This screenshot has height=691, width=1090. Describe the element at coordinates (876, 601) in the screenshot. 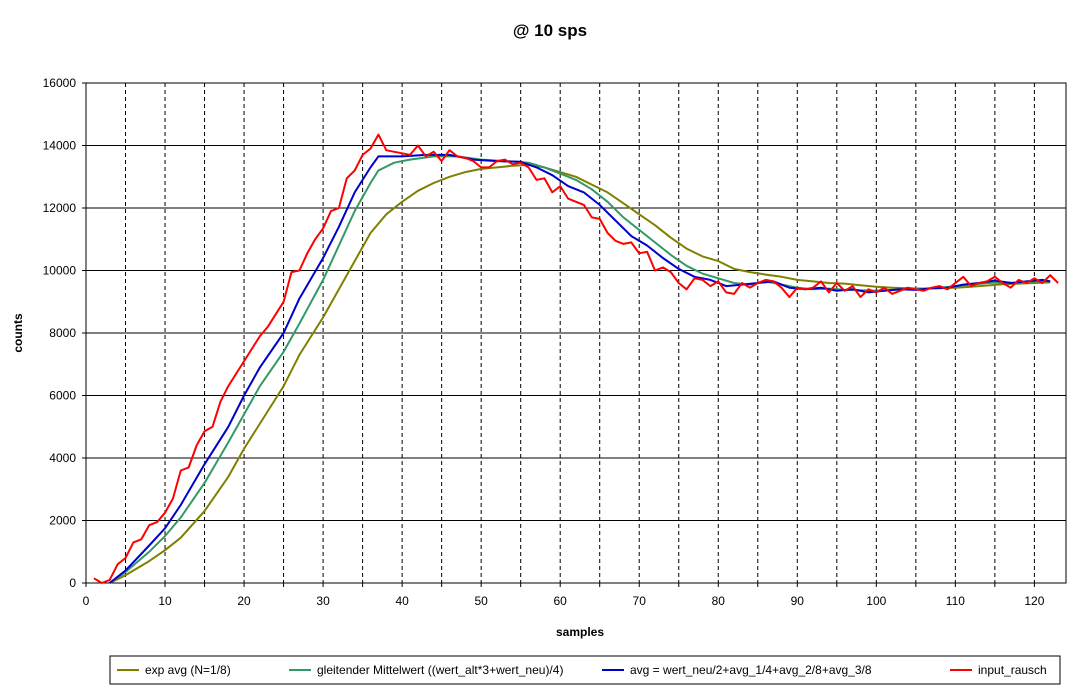

I see `x-tick-label: 100` at that location.